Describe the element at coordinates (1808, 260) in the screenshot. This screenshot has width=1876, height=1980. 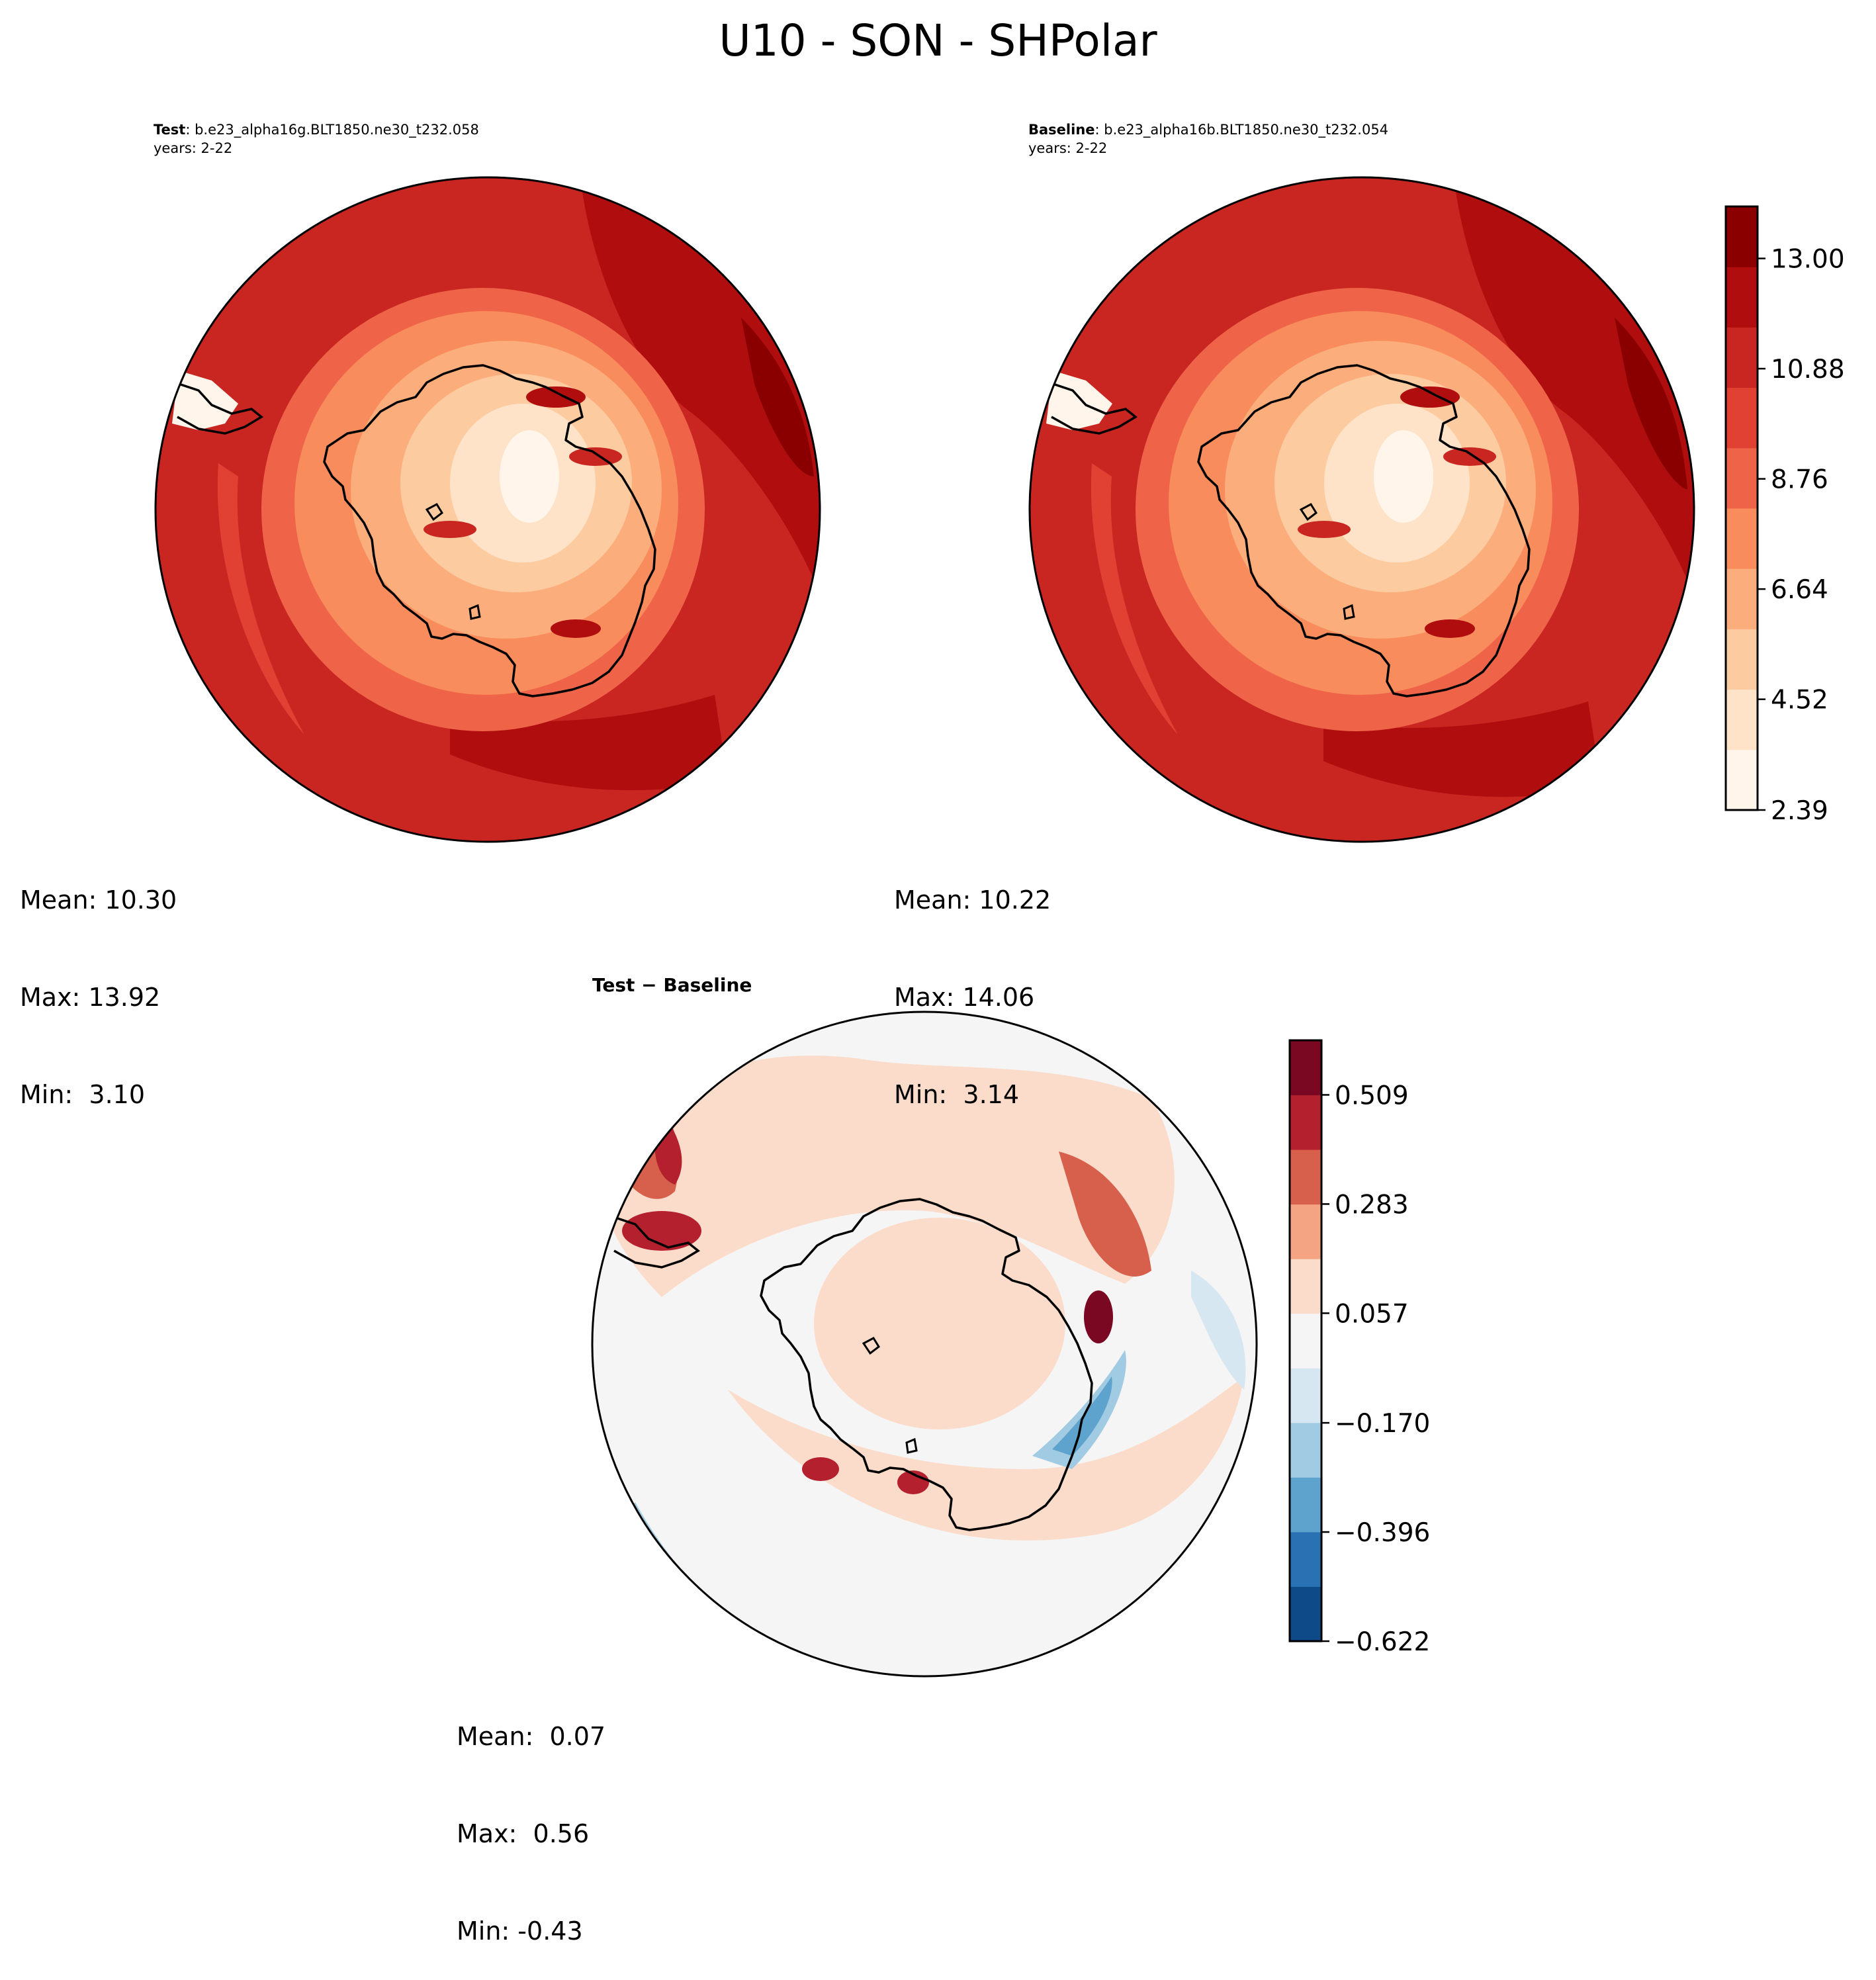
I see `field-colorbar-tick-label-0: 13.00` at that location.